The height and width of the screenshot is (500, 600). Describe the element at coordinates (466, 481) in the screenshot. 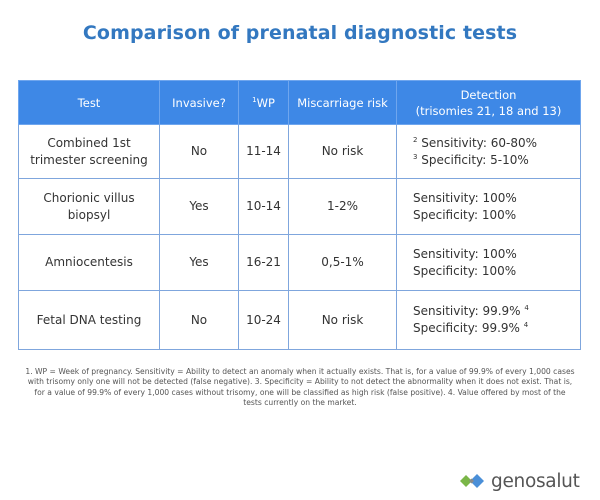

I see `logo-diamond-left` at that location.